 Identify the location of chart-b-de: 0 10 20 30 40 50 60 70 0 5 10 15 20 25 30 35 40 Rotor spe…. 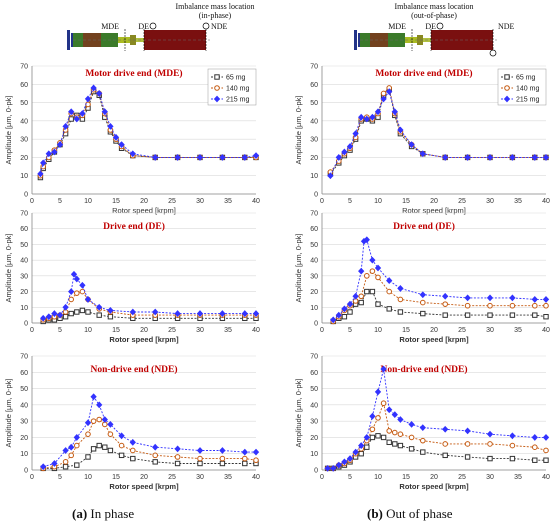
(422, 278).